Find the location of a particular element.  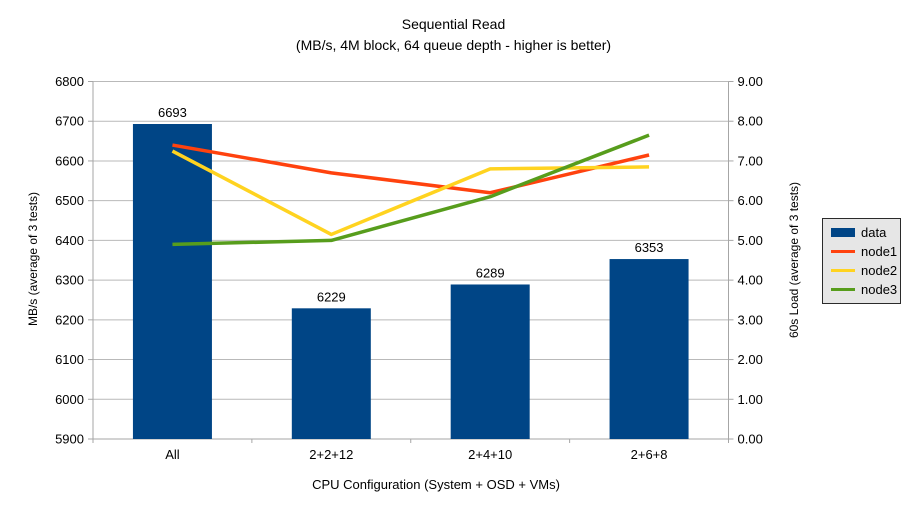

category-label: 2+2+12 is located at coordinates (331, 454).